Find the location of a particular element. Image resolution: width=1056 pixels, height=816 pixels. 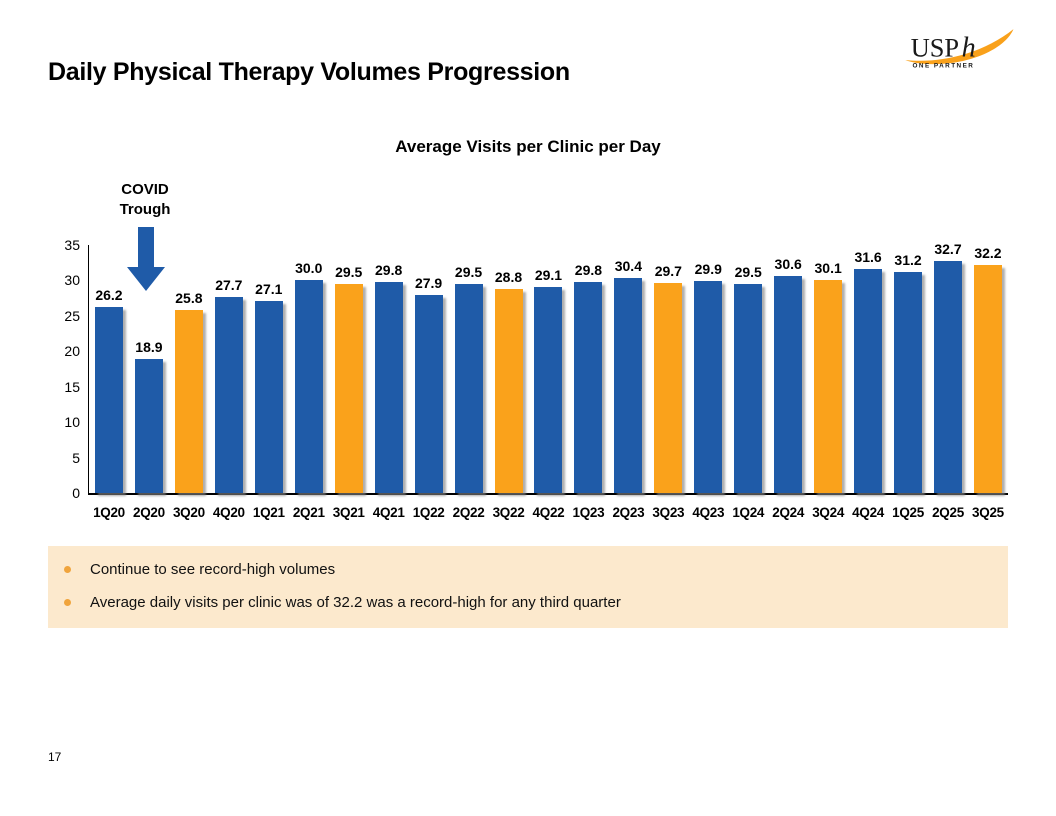

x-tick-2Q25: 2Q25 is located at coordinates (948, 512).